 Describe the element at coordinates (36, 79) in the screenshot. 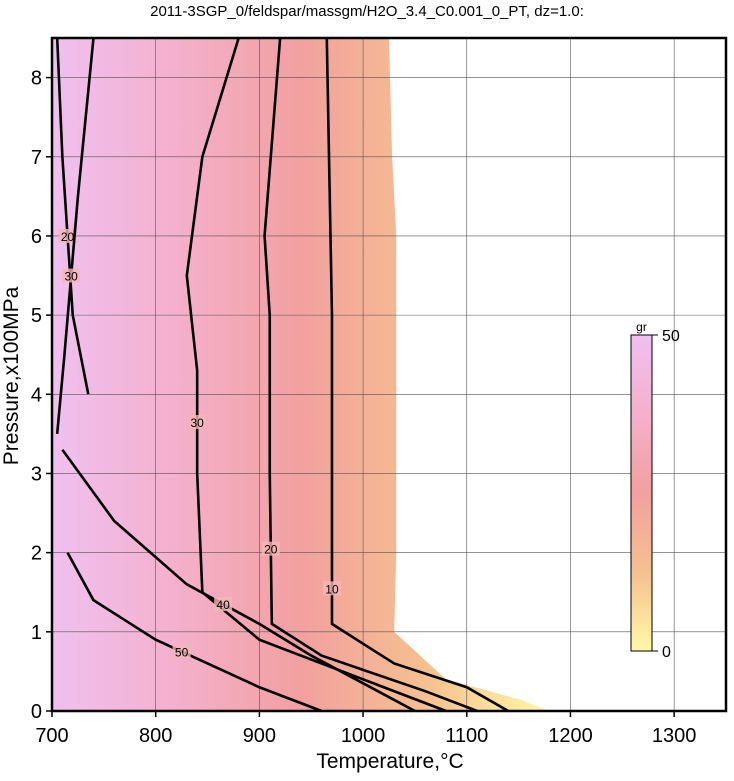

I see `y-tick-label: 8` at that location.